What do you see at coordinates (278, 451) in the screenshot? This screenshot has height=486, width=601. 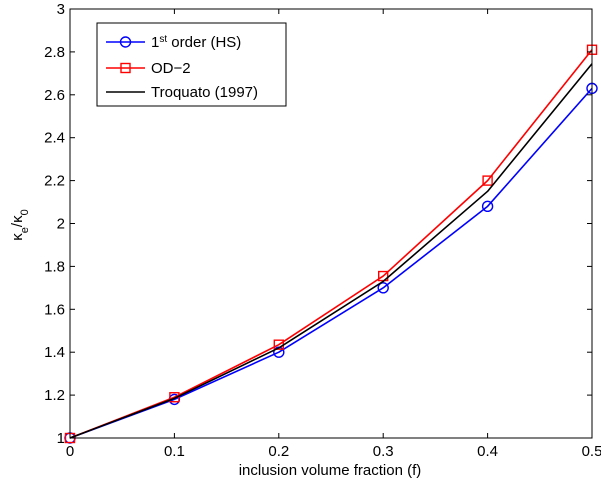 I see `x-tick-label: 0.2` at bounding box center [278, 451].